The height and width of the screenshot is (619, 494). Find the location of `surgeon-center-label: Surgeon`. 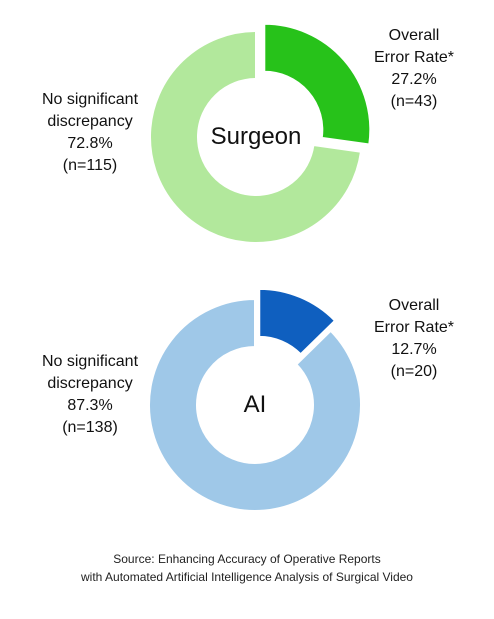

surgeon-center-label: Surgeon is located at coordinates (256, 136).